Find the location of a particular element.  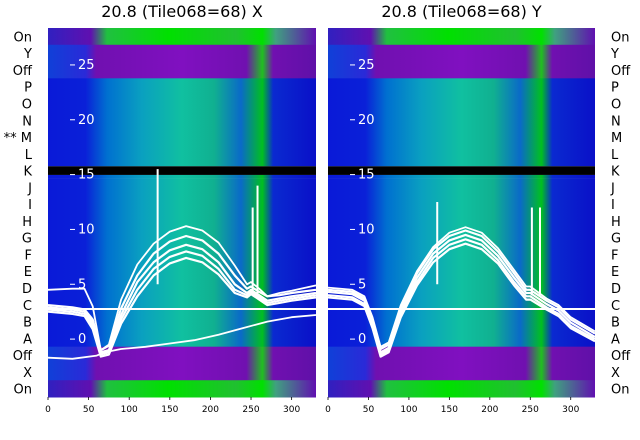

panel-title: 20.8 (Tile068=68) Y is located at coordinates (461, 11).